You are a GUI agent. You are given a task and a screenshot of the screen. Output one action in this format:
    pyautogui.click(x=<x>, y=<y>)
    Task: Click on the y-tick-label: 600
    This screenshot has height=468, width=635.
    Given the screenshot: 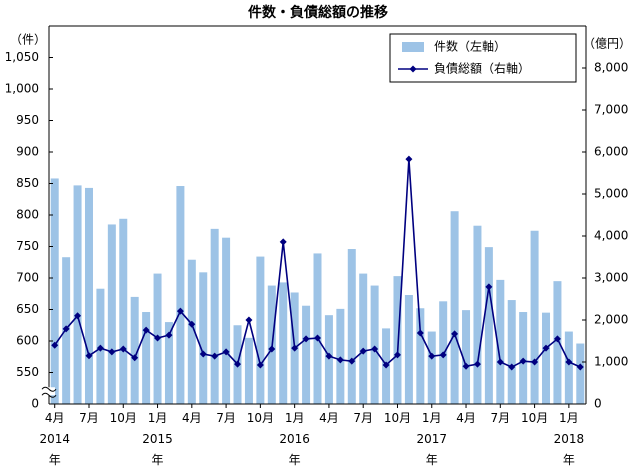 What is the action you would take?
    pyautogui.click(x=27, y=341)
    